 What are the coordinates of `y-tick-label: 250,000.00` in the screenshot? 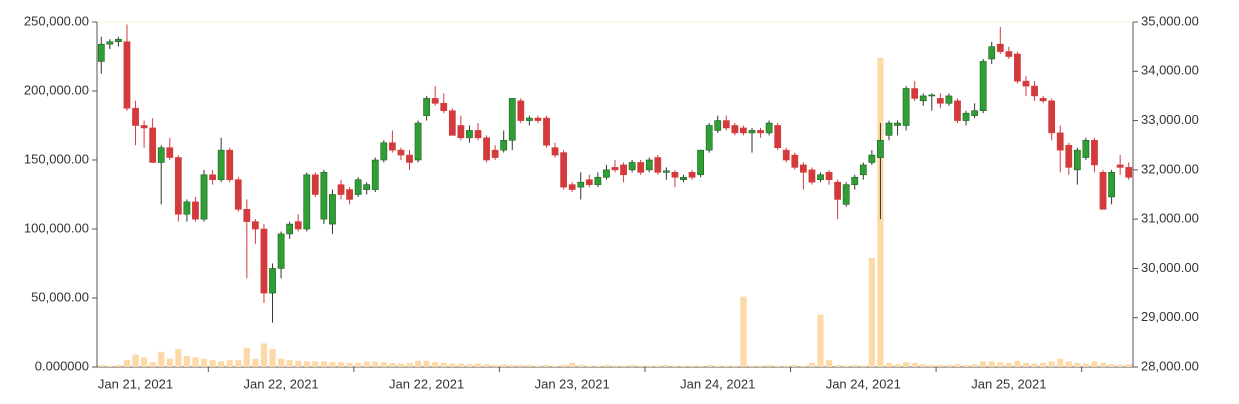 It's located at (56, 20).